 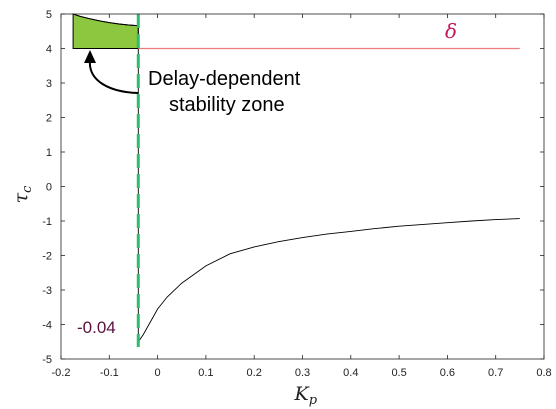 I want to click on y-tick-label: 0, so click(x=49, y=188).